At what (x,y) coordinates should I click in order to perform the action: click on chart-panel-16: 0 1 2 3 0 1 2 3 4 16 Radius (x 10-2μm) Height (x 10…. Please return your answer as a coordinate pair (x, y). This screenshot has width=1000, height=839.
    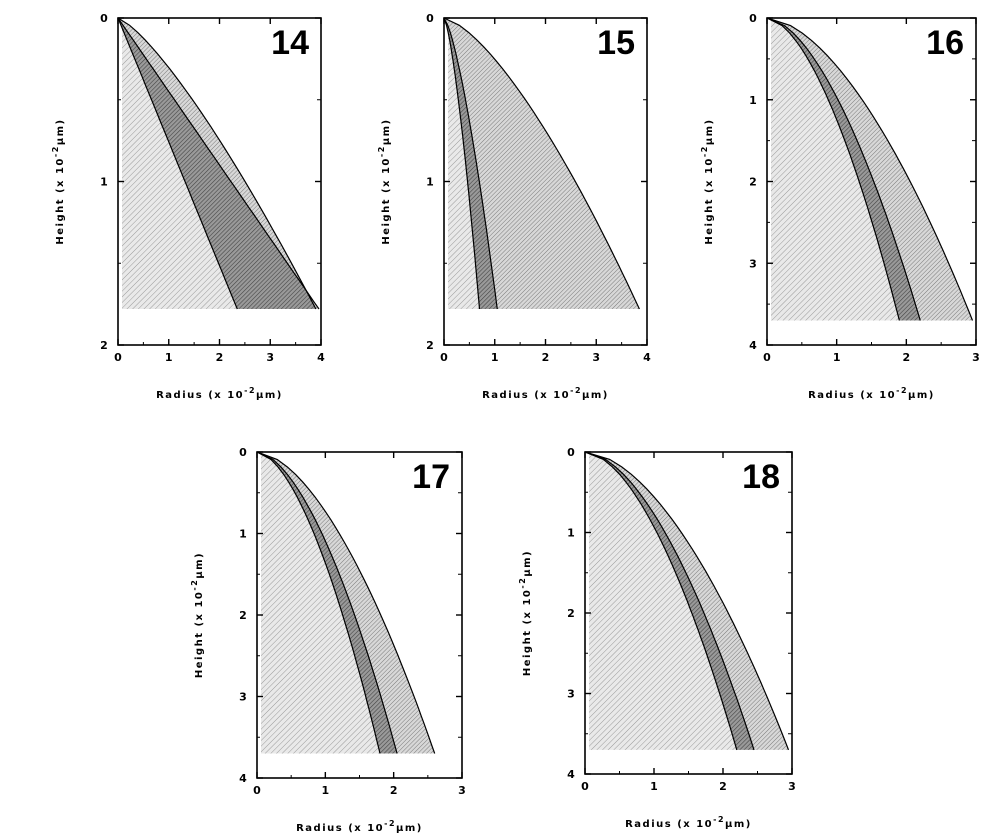
    Looking at the image, I should click on (840, 206).